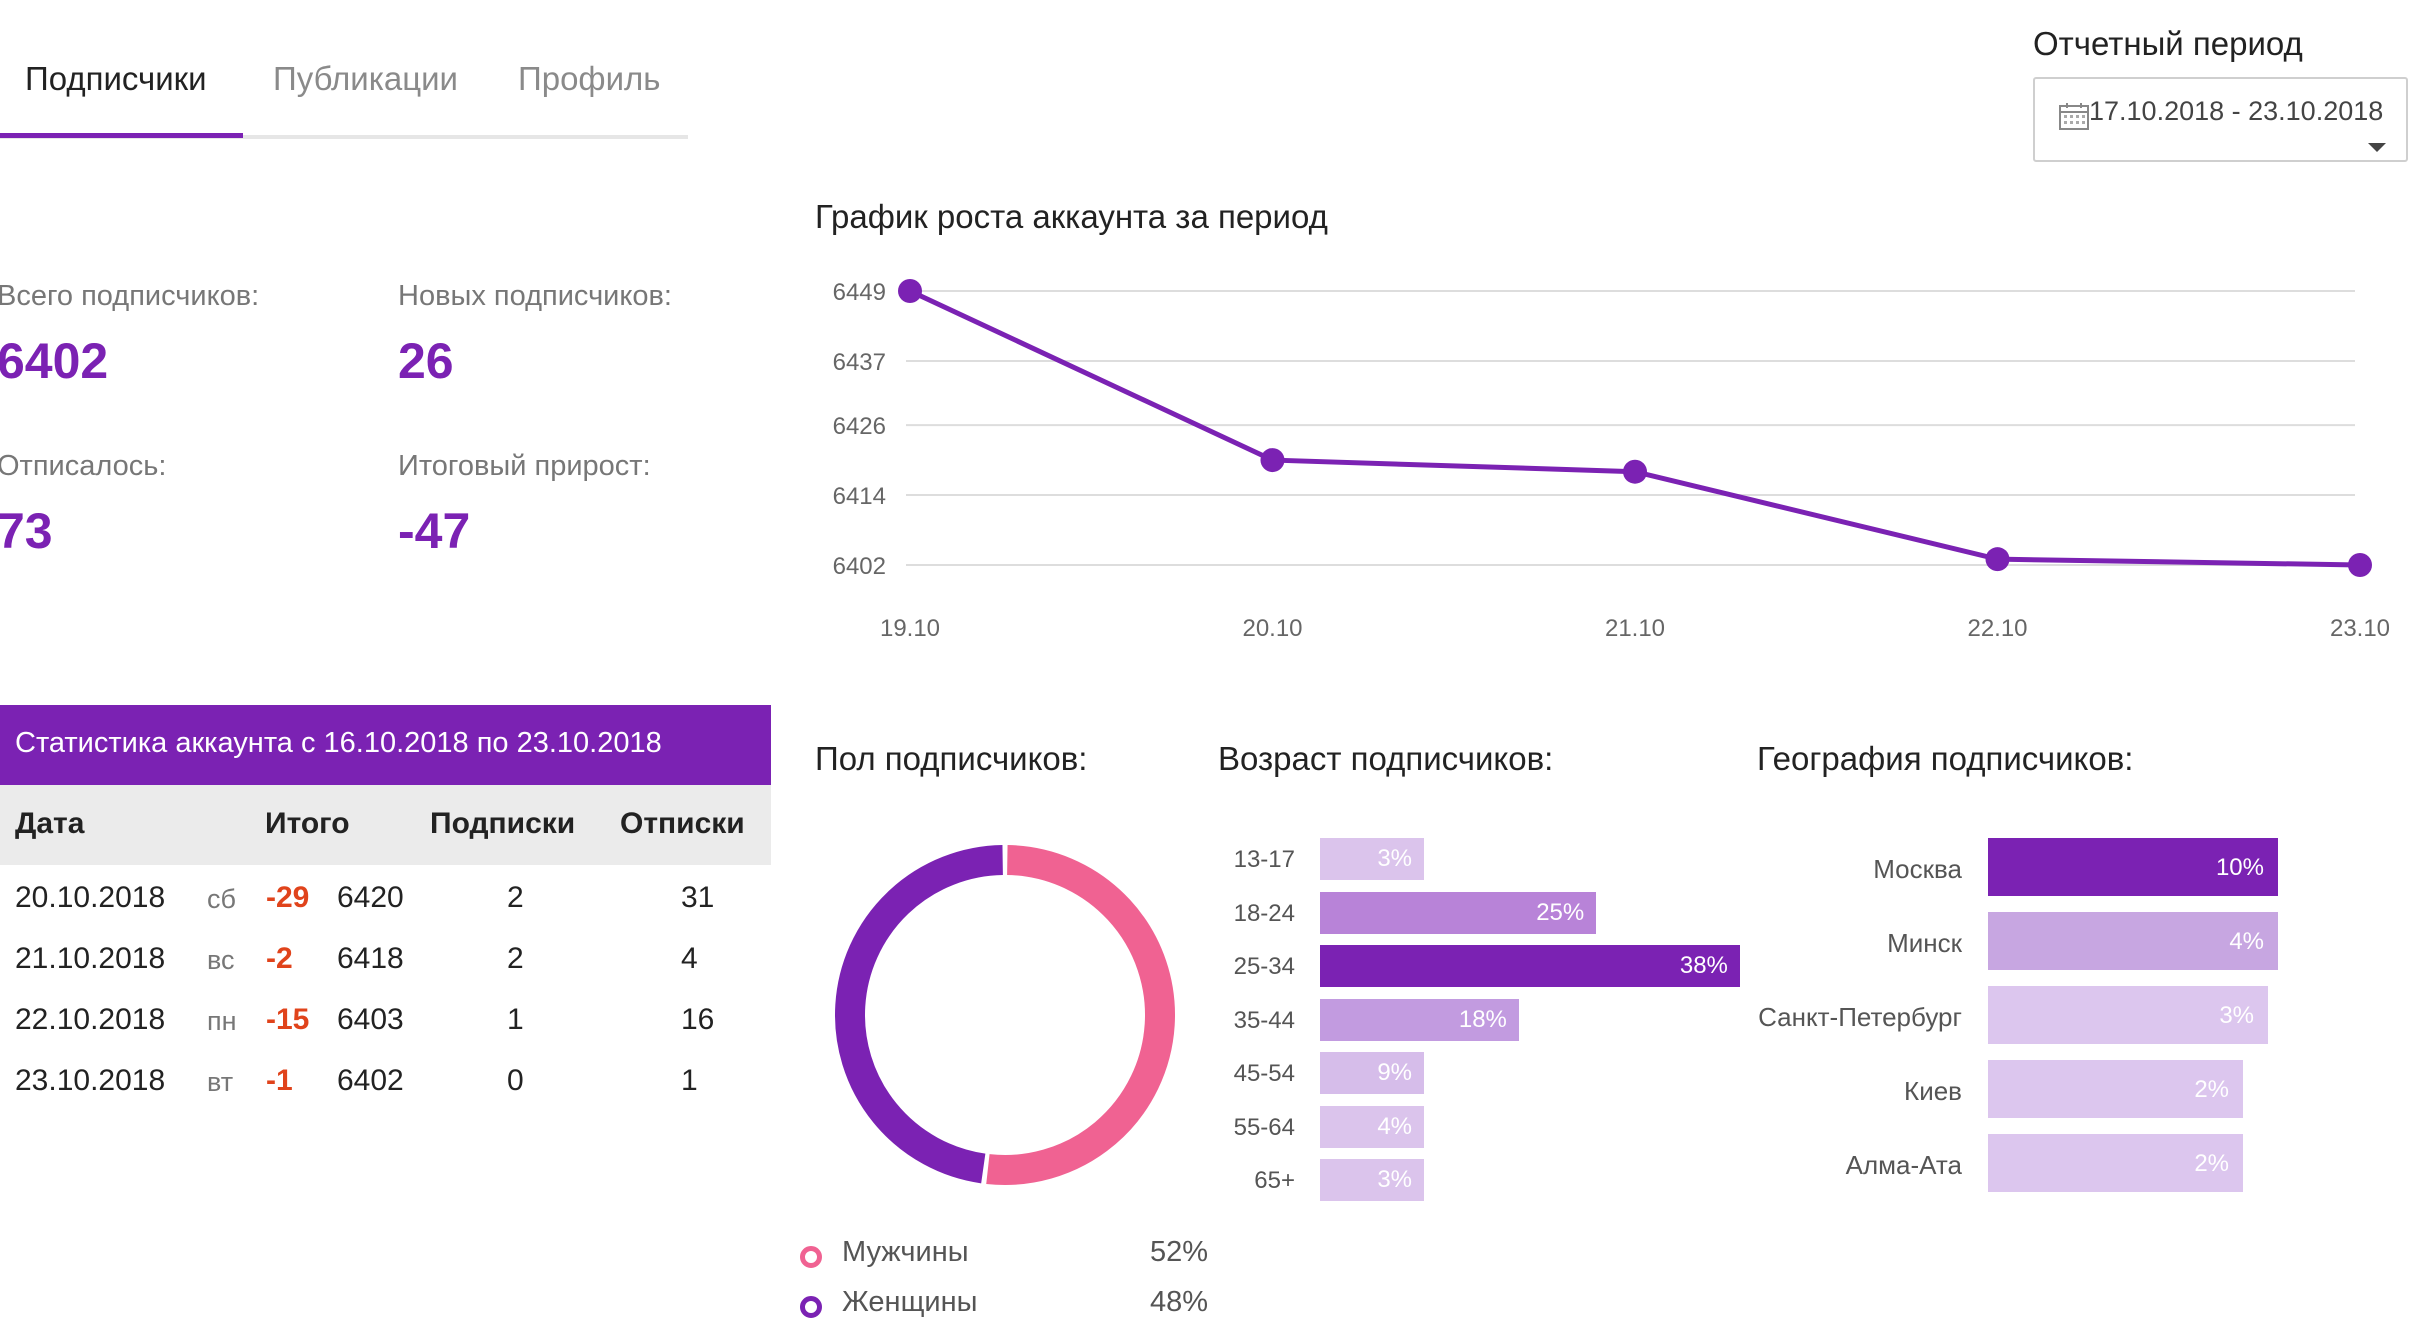 This screenshot has width=2423, height=1342. I want to click on stats-table-columns: Дата Итого Подписки Отписки, so click(385, 825).